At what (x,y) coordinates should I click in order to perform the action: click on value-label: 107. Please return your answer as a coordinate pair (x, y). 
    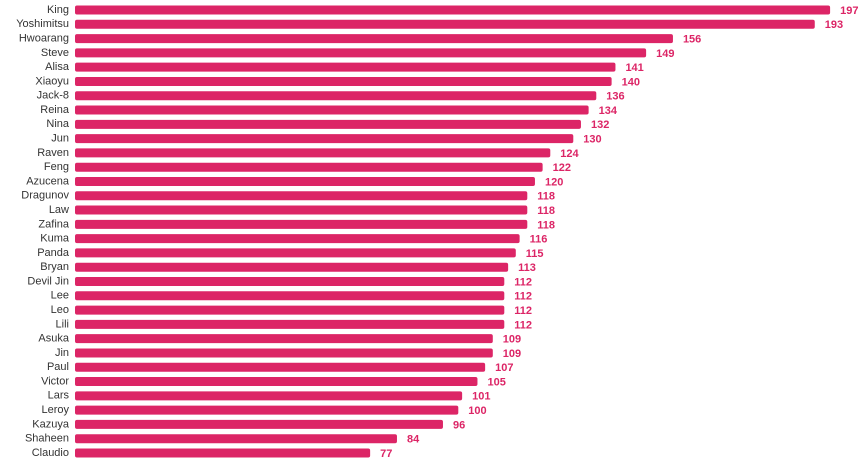
    Looking at the image, I should click on (504, 368).